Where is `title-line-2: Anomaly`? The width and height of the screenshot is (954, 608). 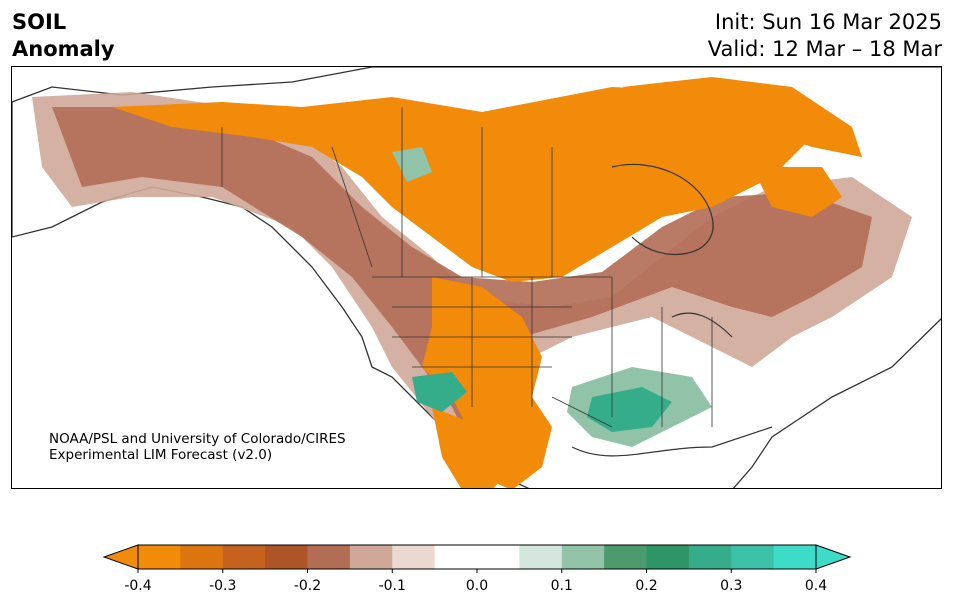
title-line-2: Anomaly is located at coordinates (63, 49).